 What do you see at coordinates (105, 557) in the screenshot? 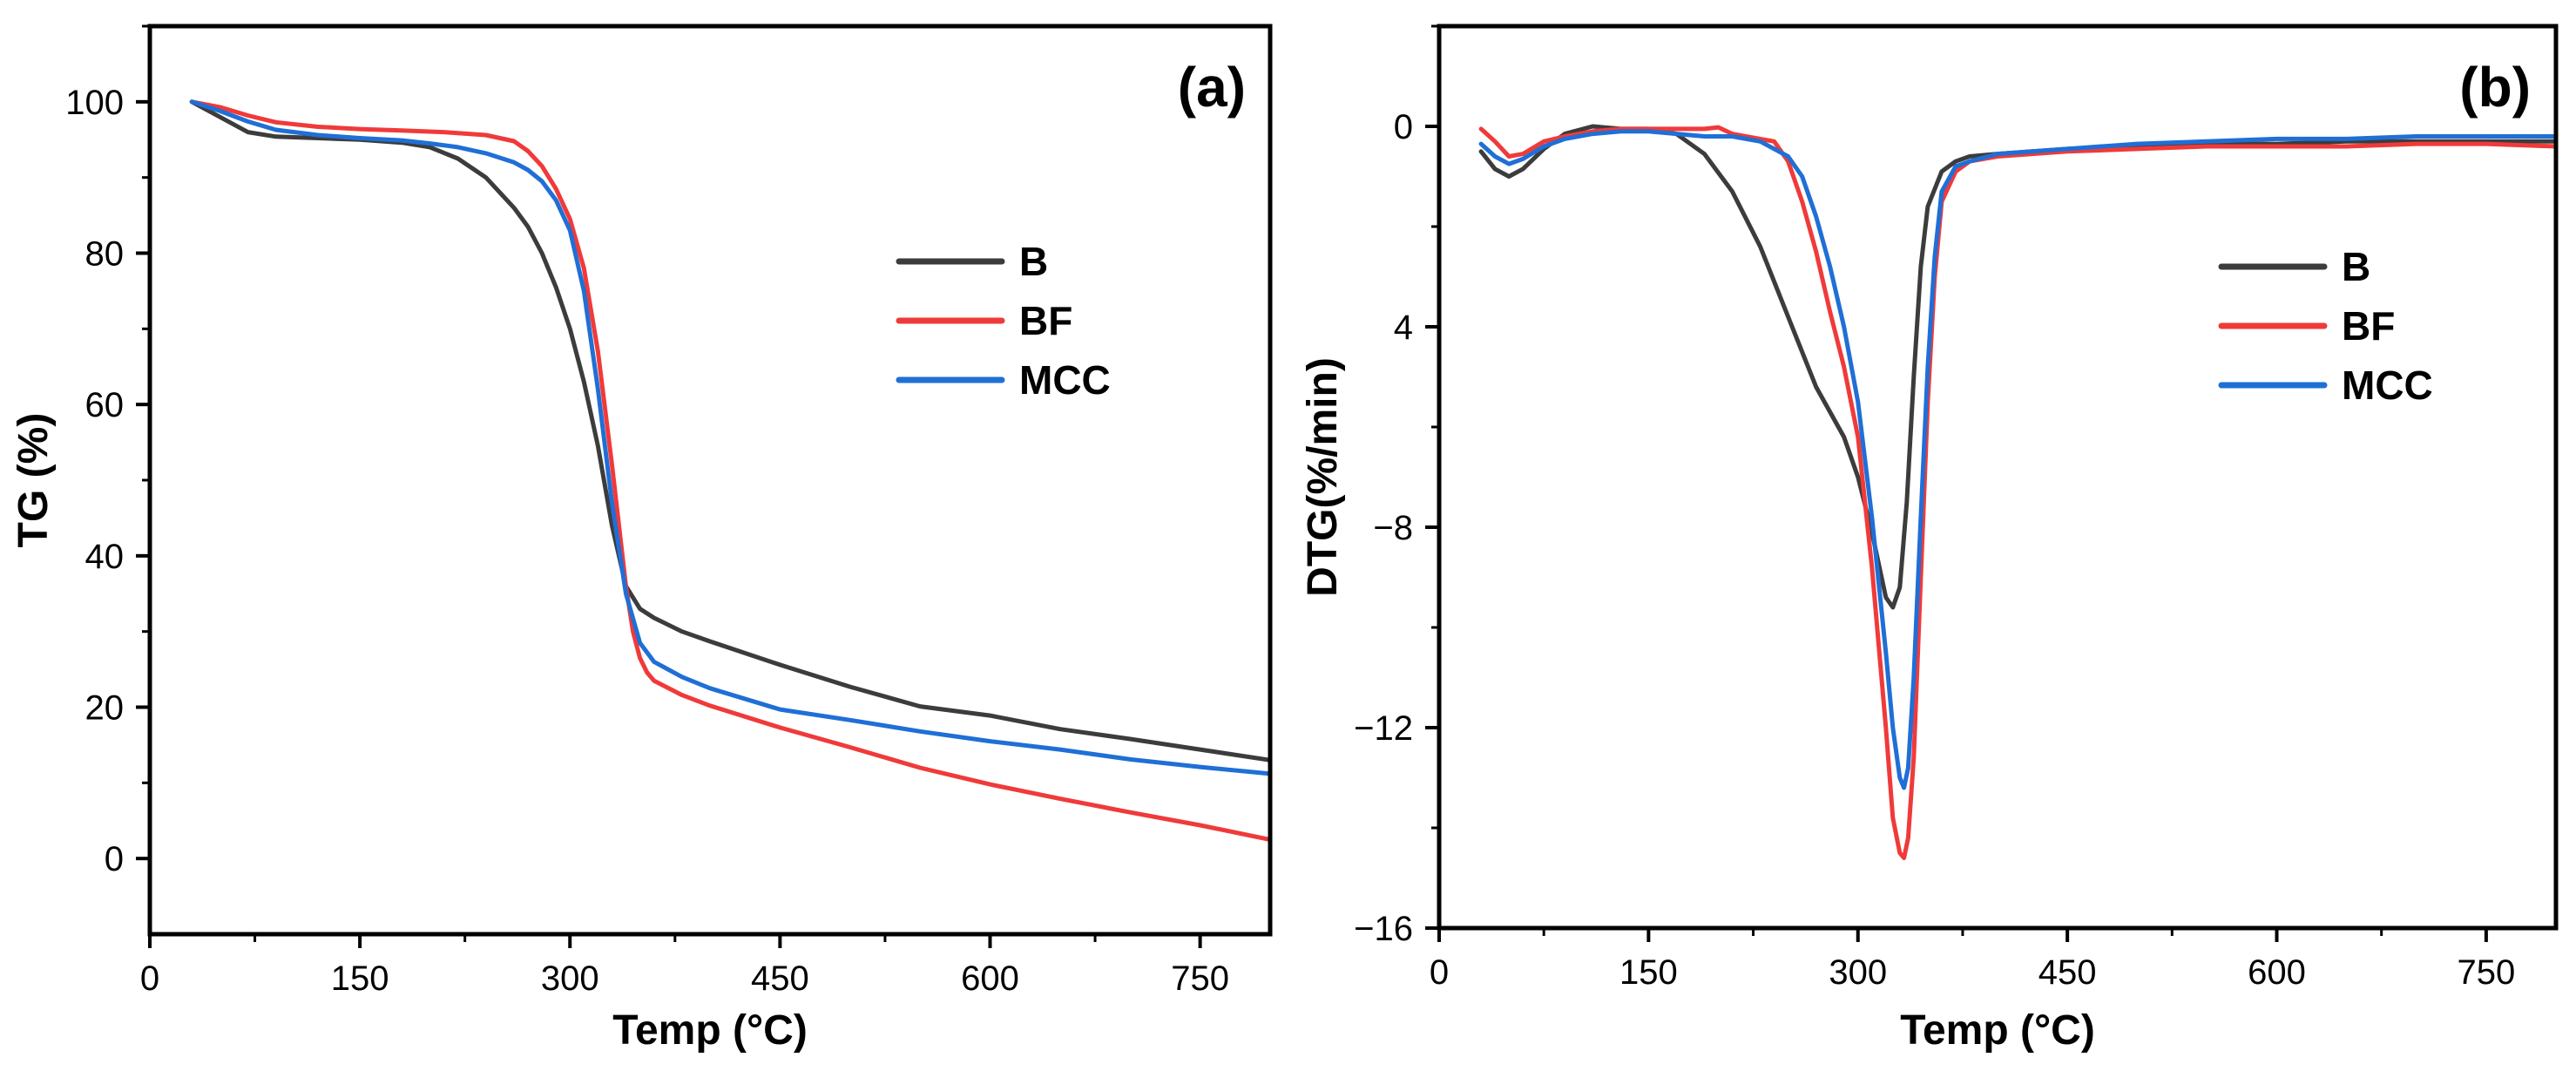
I see `y-tick-label: 40` at bounding box center [105, 557].